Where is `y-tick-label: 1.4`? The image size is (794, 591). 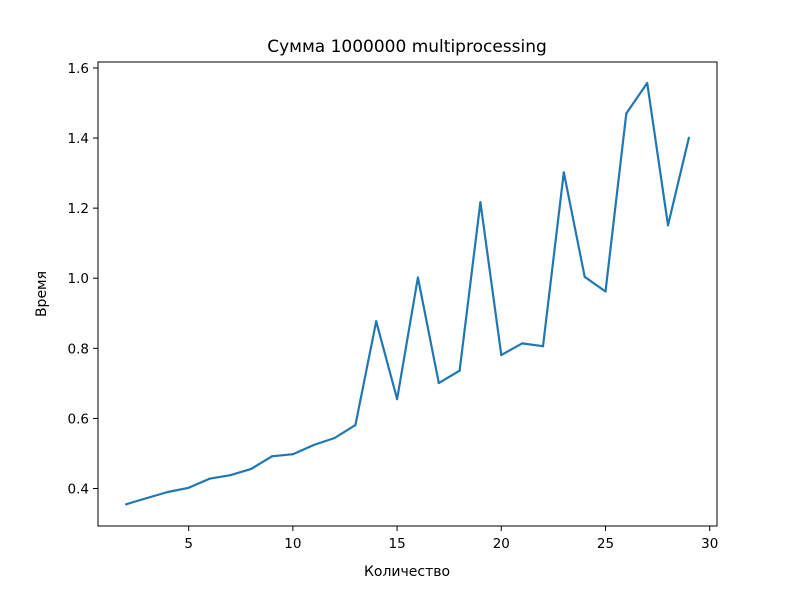
y-tick-label: 1.4 is located at coordinates (78, 139).